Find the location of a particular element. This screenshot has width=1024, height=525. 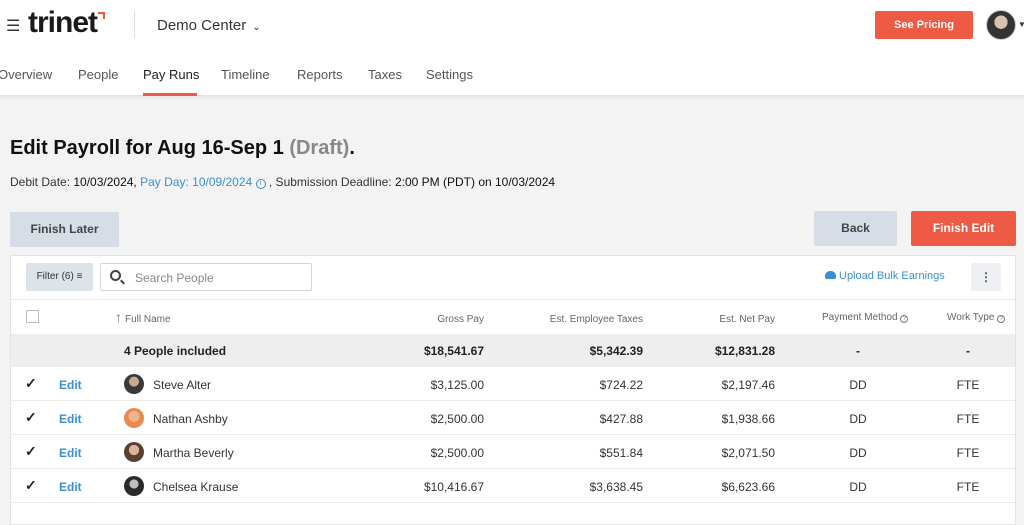

search-input is located at coordinates (220, 278).